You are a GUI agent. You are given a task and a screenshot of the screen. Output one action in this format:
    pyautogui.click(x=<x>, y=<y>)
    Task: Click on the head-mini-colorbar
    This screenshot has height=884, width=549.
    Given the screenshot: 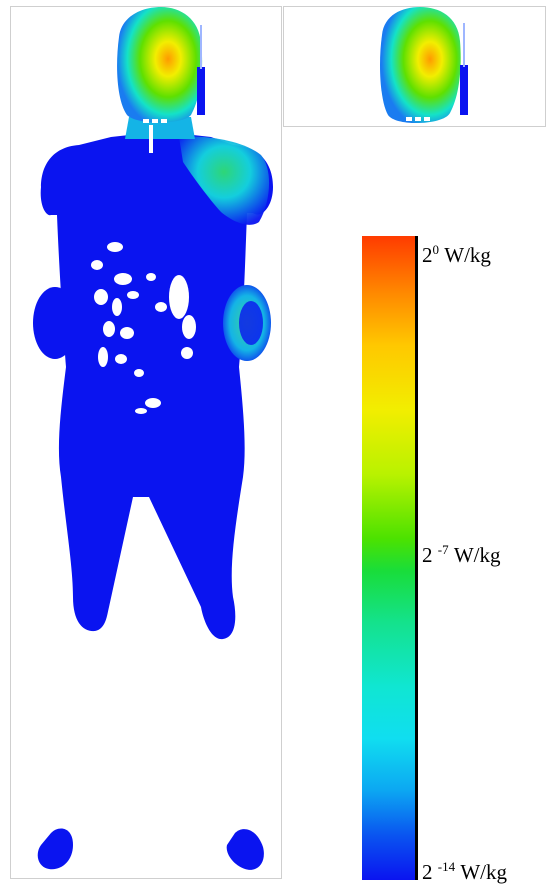 What is the action you would take?
    pyautogui.click(x=201, y=91)
    